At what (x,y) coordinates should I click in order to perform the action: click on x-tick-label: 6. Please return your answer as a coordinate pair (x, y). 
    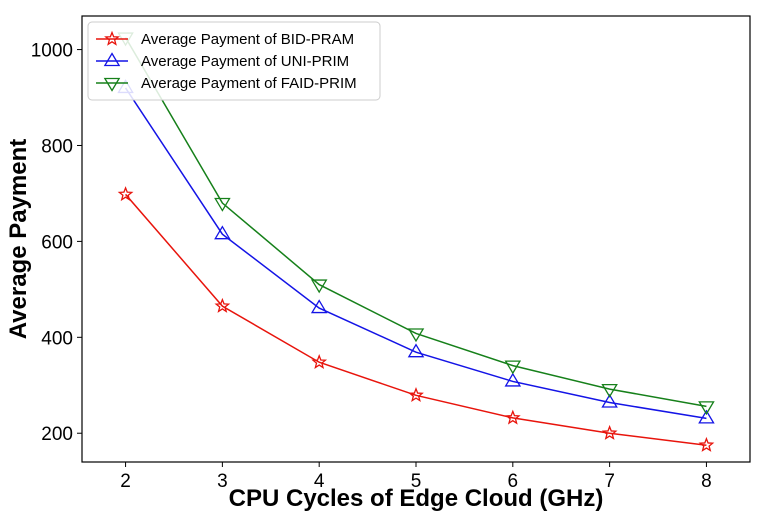
    Looking at the image, I should click on (513, 481).